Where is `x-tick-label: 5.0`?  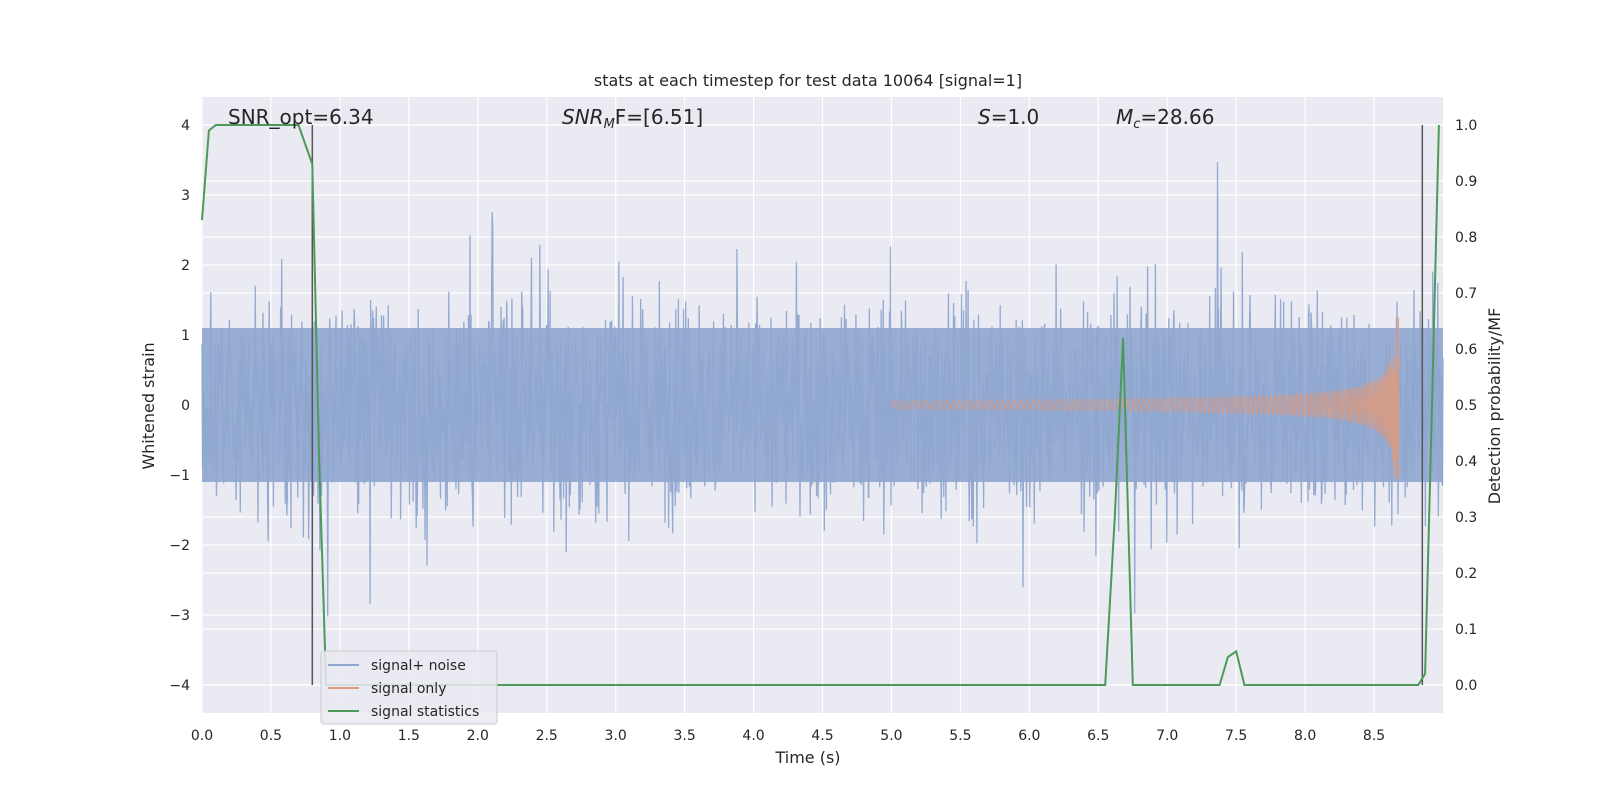
x-tick-label: 5.0 is located at coordinates (891, 736).